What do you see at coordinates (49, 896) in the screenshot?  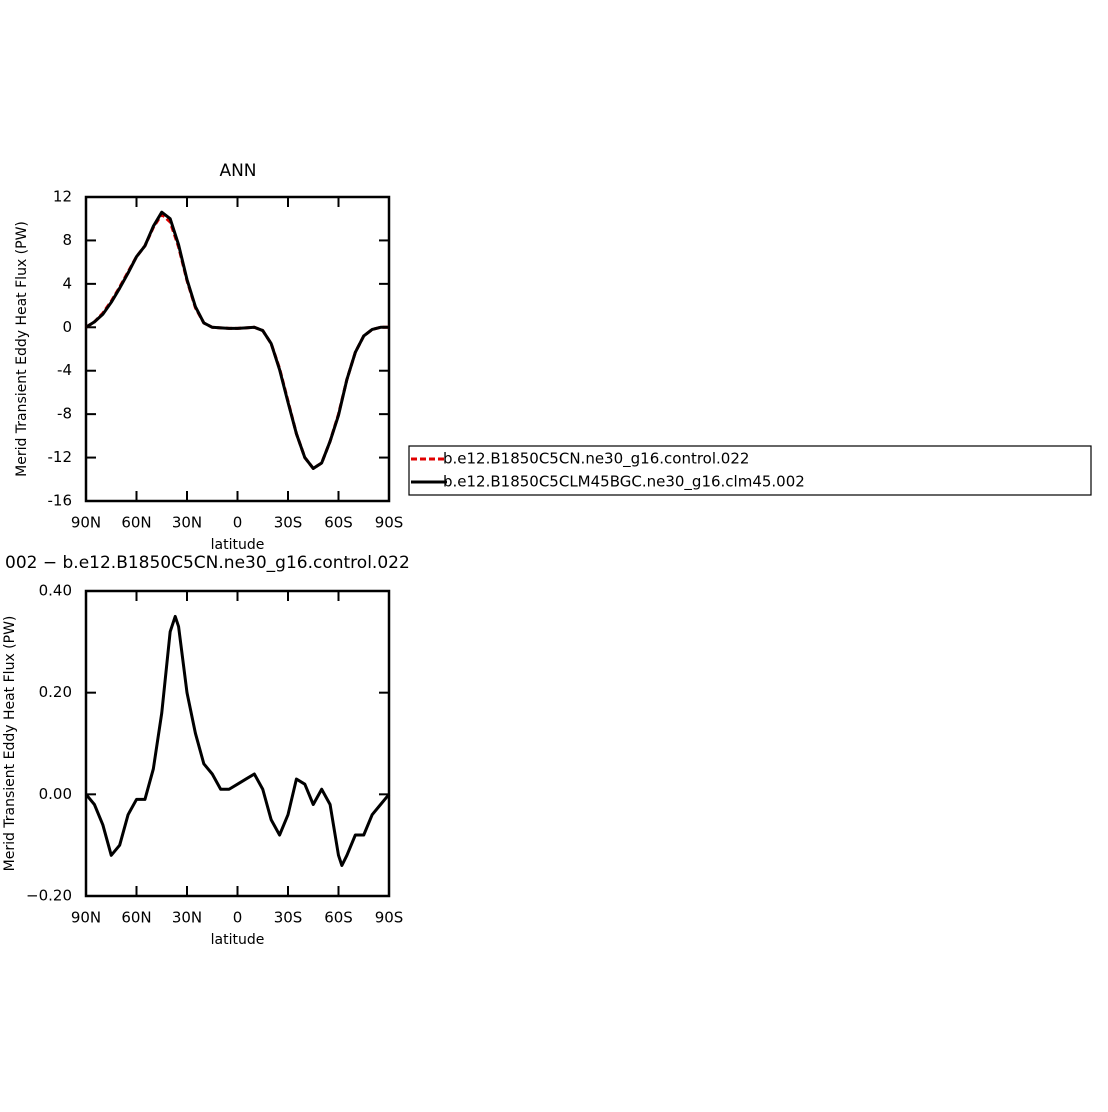 I see `y-tick-label: −0.20` at bounding box center [49, 896].